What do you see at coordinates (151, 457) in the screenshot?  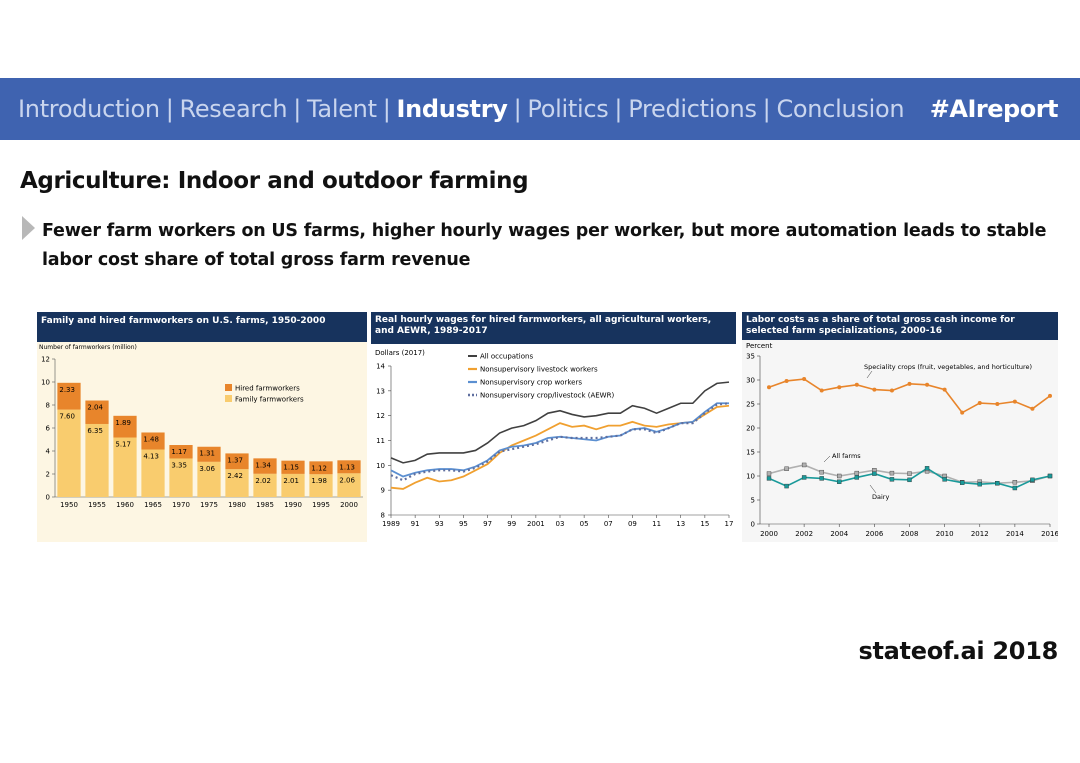 I see `data-label-family: 4.13` at bounding box center [151, 457].